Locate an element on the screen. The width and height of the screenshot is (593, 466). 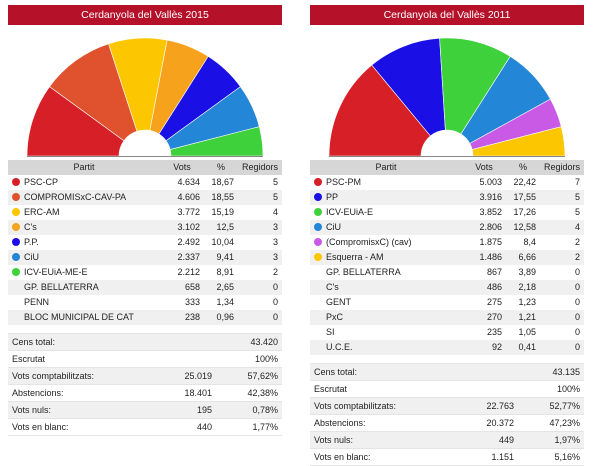
summary-pct: 52,77% is located at coordinates (551, 406).